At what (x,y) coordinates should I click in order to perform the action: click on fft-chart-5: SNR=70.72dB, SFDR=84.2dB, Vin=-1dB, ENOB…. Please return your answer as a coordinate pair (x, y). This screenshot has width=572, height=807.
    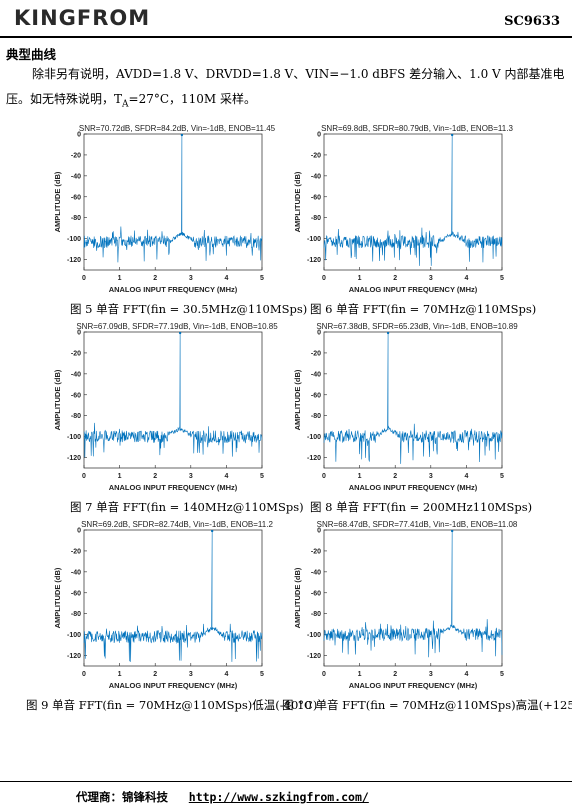
    Looking at the image, I should click on (167, 212).